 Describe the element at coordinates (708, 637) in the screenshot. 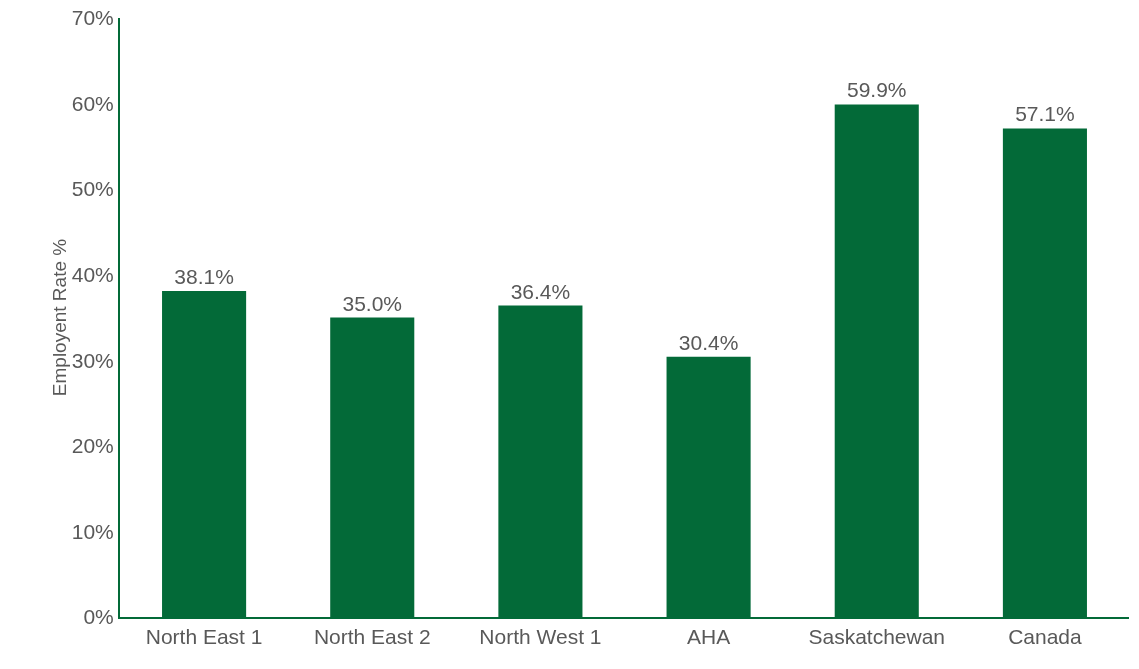

I see `x-tick-label: AHA` at that location.